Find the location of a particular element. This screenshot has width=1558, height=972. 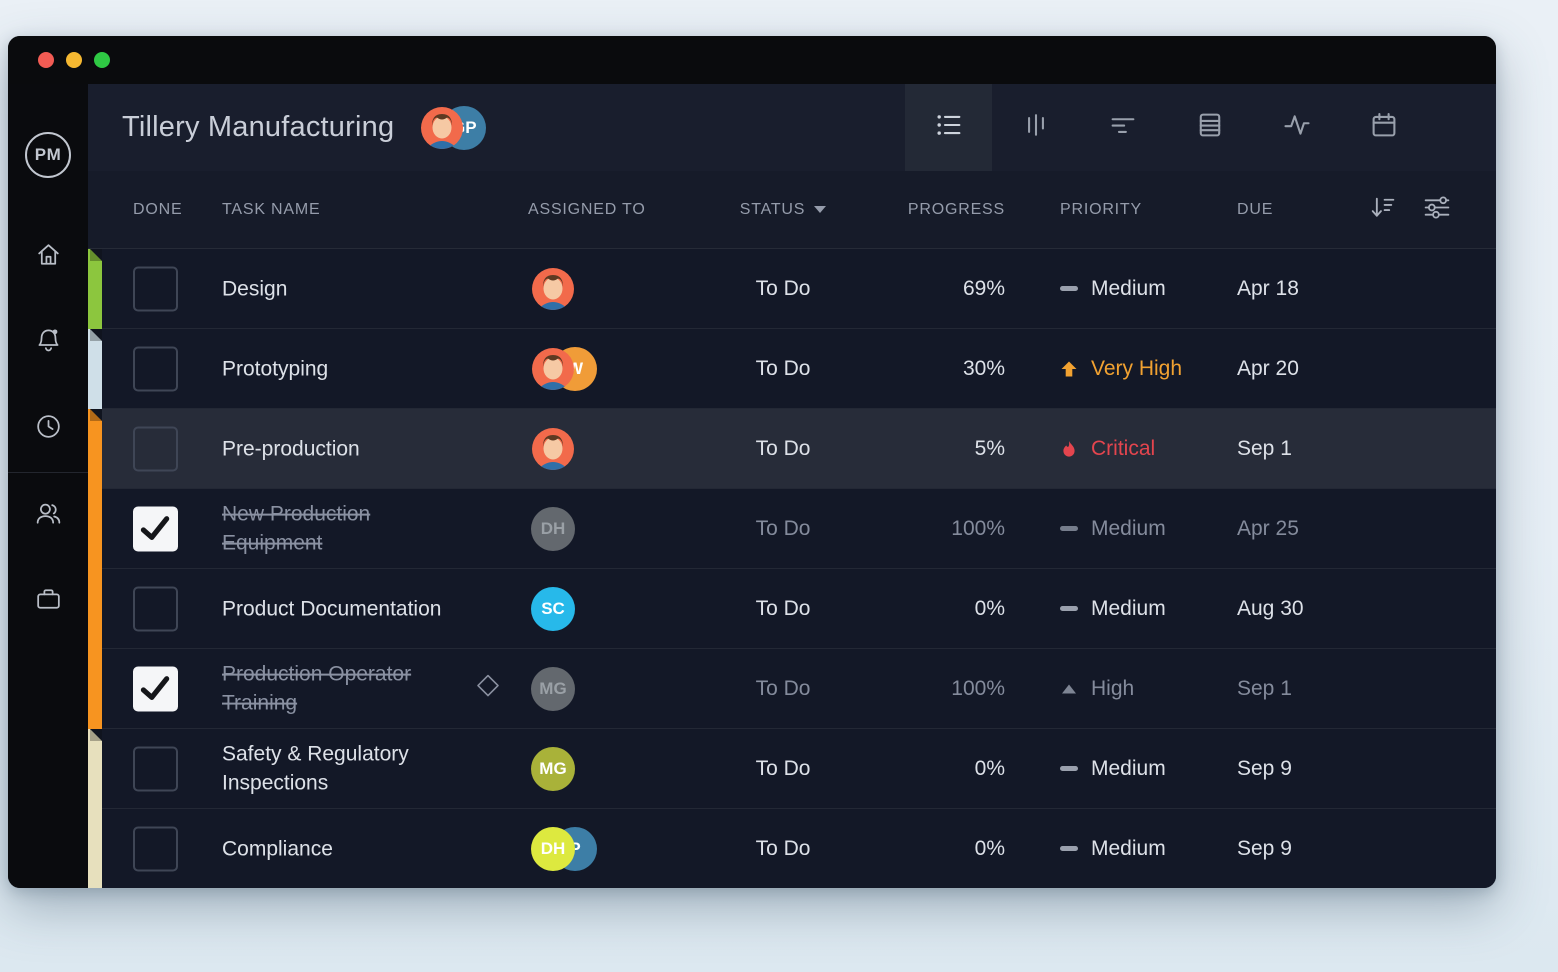

progress-value: 0% is located at coordinates (989, 768).